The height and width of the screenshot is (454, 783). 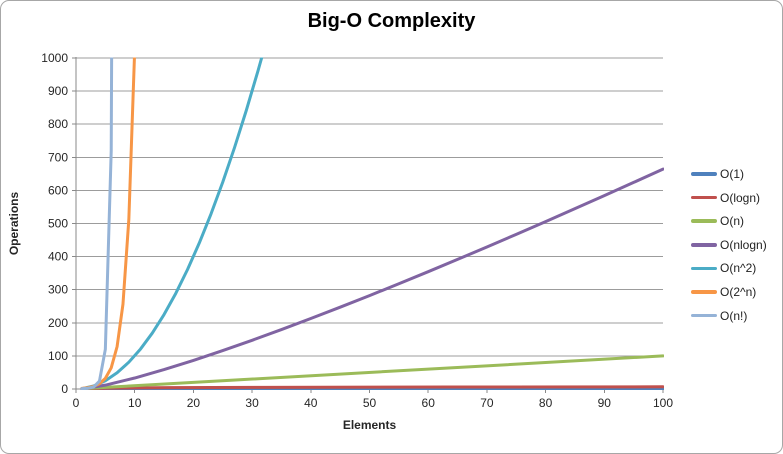 I want to click on x-axis-title: Elements, so click(x=370, y=425).